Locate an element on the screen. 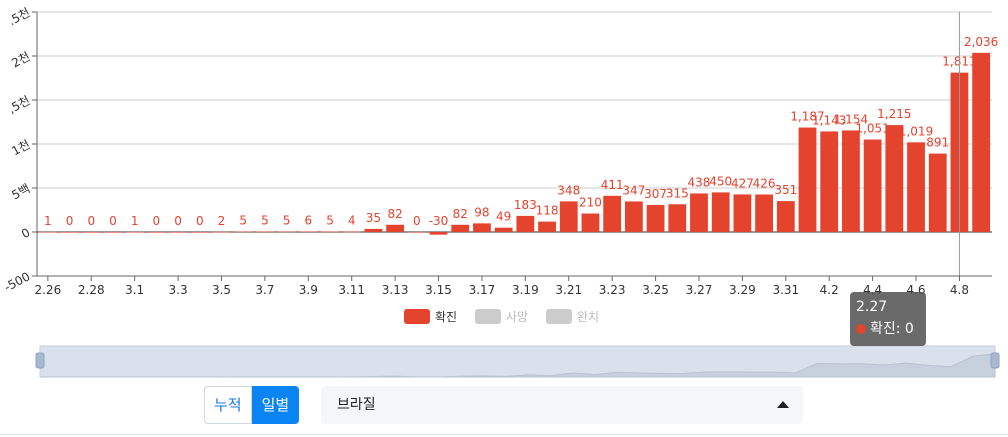 The height and width of the screenshot is (437, 1008). x-tick-label: 3.1 is located at coordinates (134, 290).